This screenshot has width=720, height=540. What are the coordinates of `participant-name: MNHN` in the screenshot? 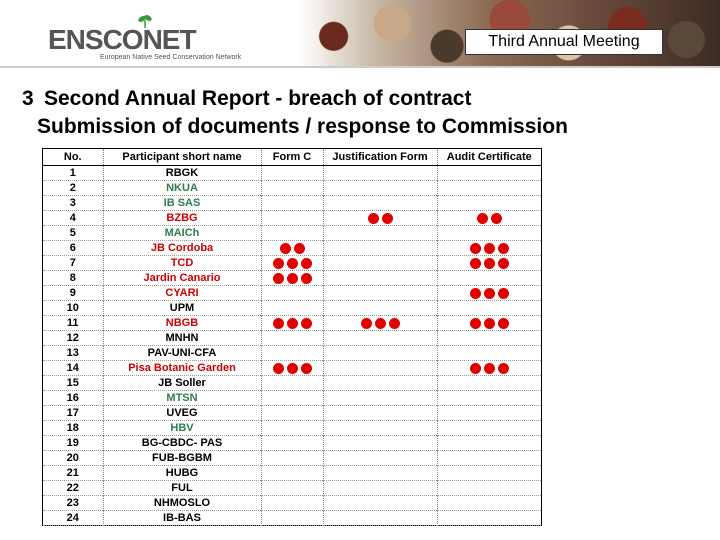 It's located at (182, 338).